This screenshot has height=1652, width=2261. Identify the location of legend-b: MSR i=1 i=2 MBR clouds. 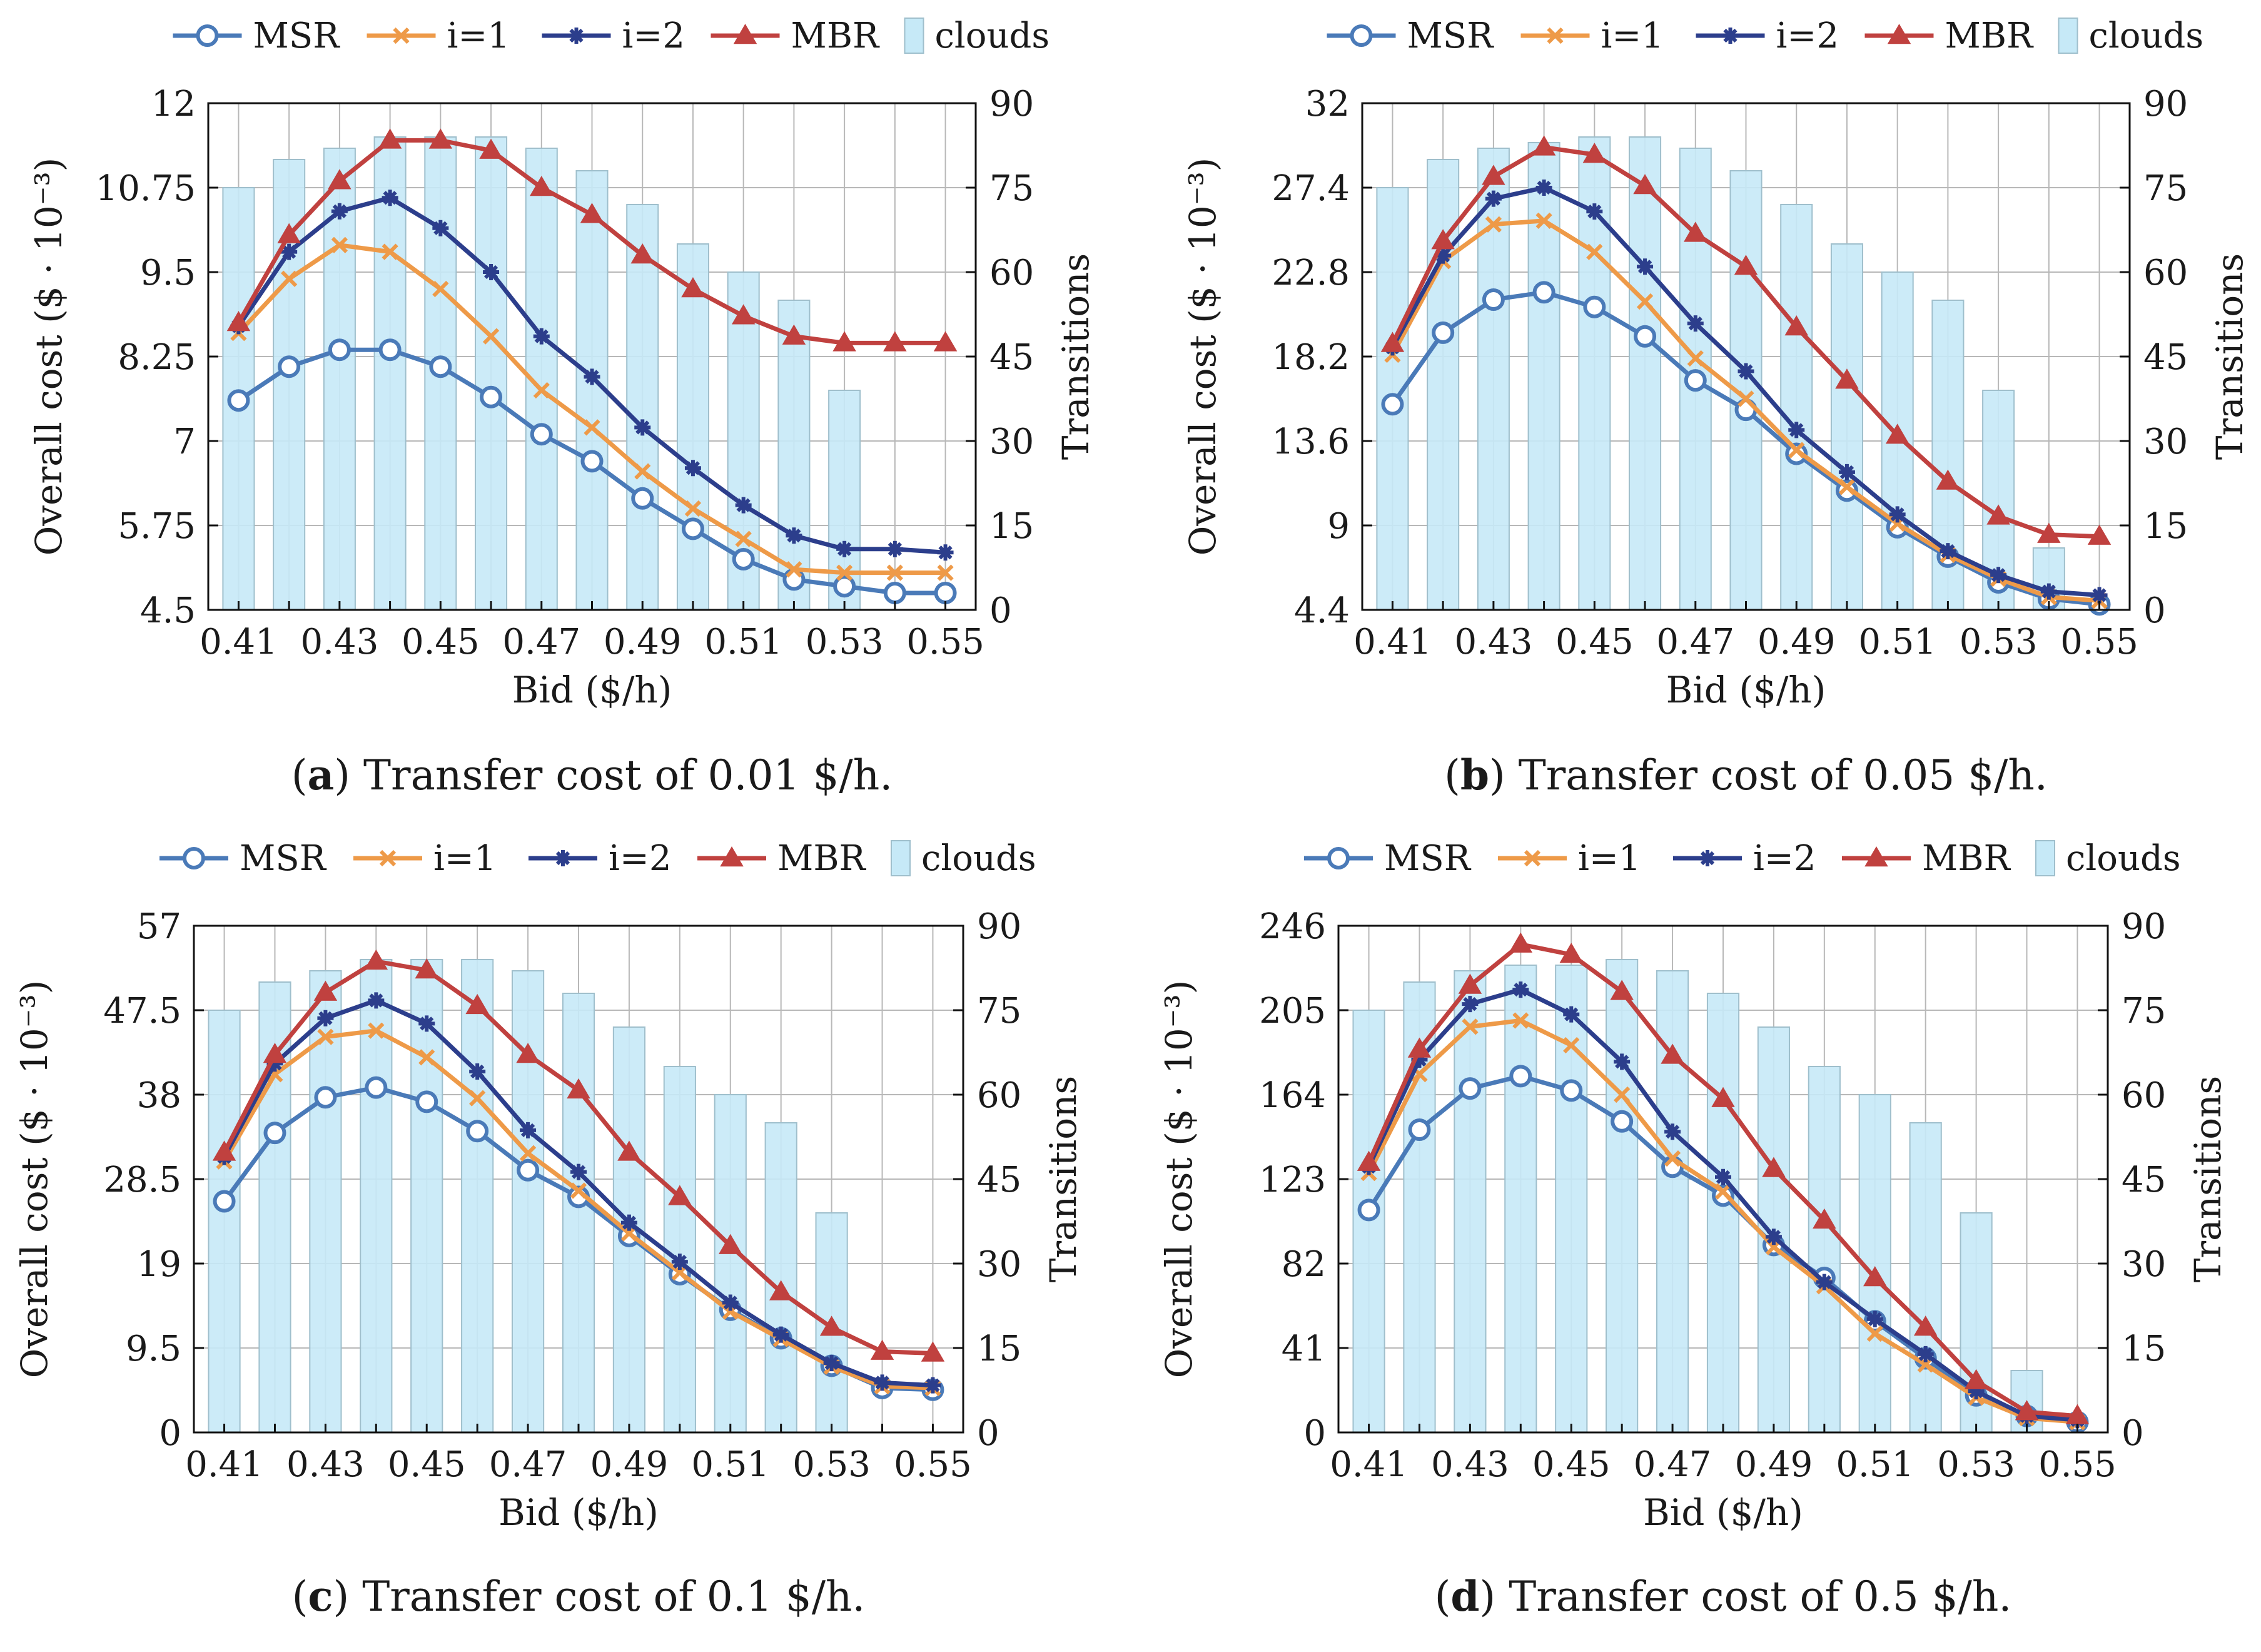
(1765, 36).